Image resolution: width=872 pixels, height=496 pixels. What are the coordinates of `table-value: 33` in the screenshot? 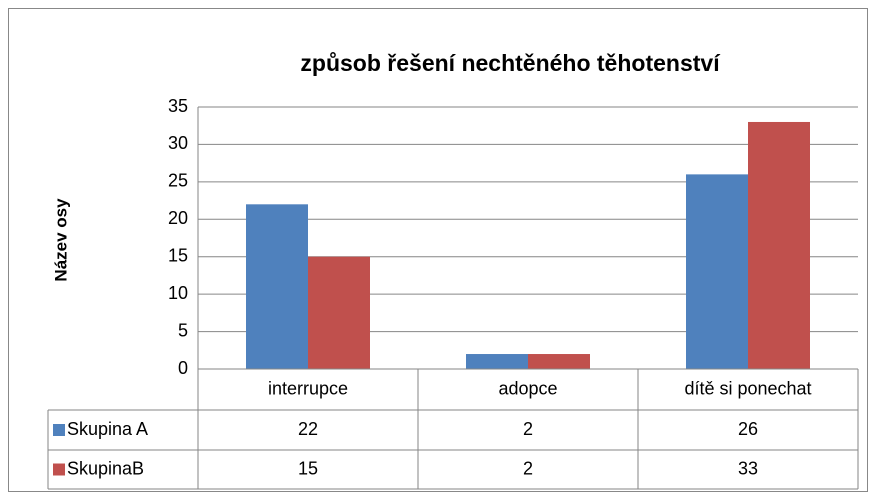 It's located at (748, 468).